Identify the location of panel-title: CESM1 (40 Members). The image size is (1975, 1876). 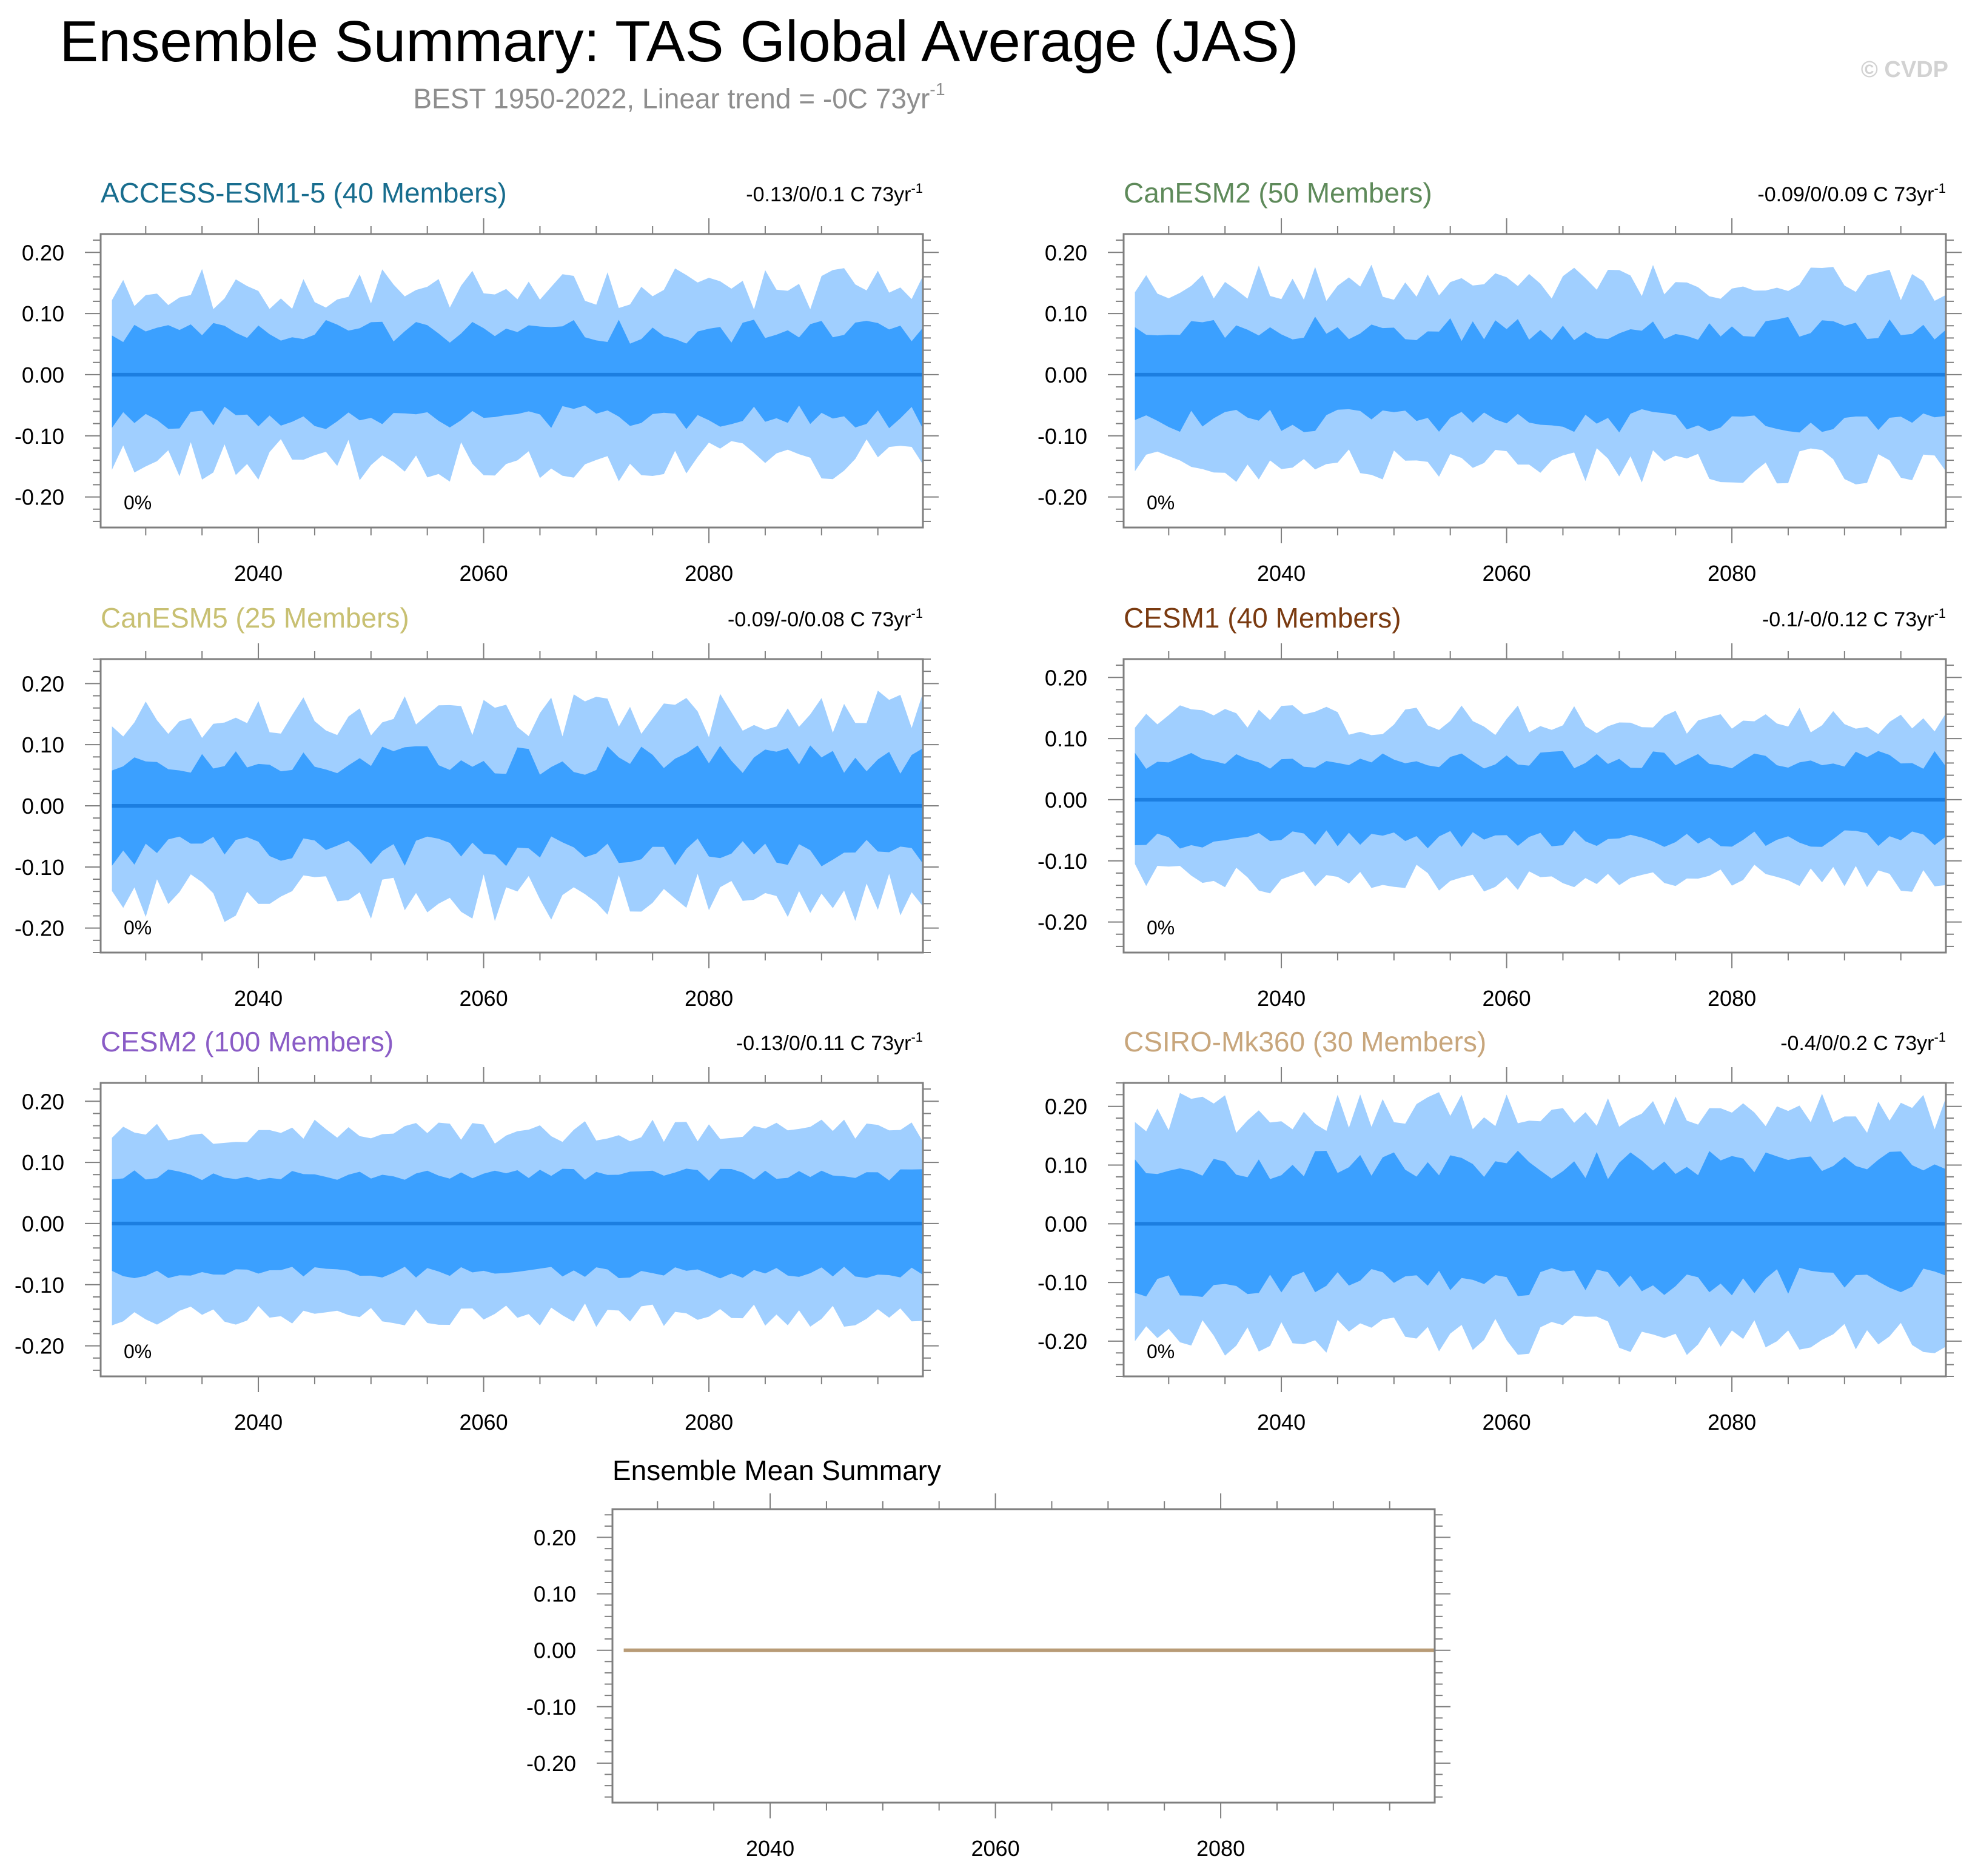
(1262, 618).